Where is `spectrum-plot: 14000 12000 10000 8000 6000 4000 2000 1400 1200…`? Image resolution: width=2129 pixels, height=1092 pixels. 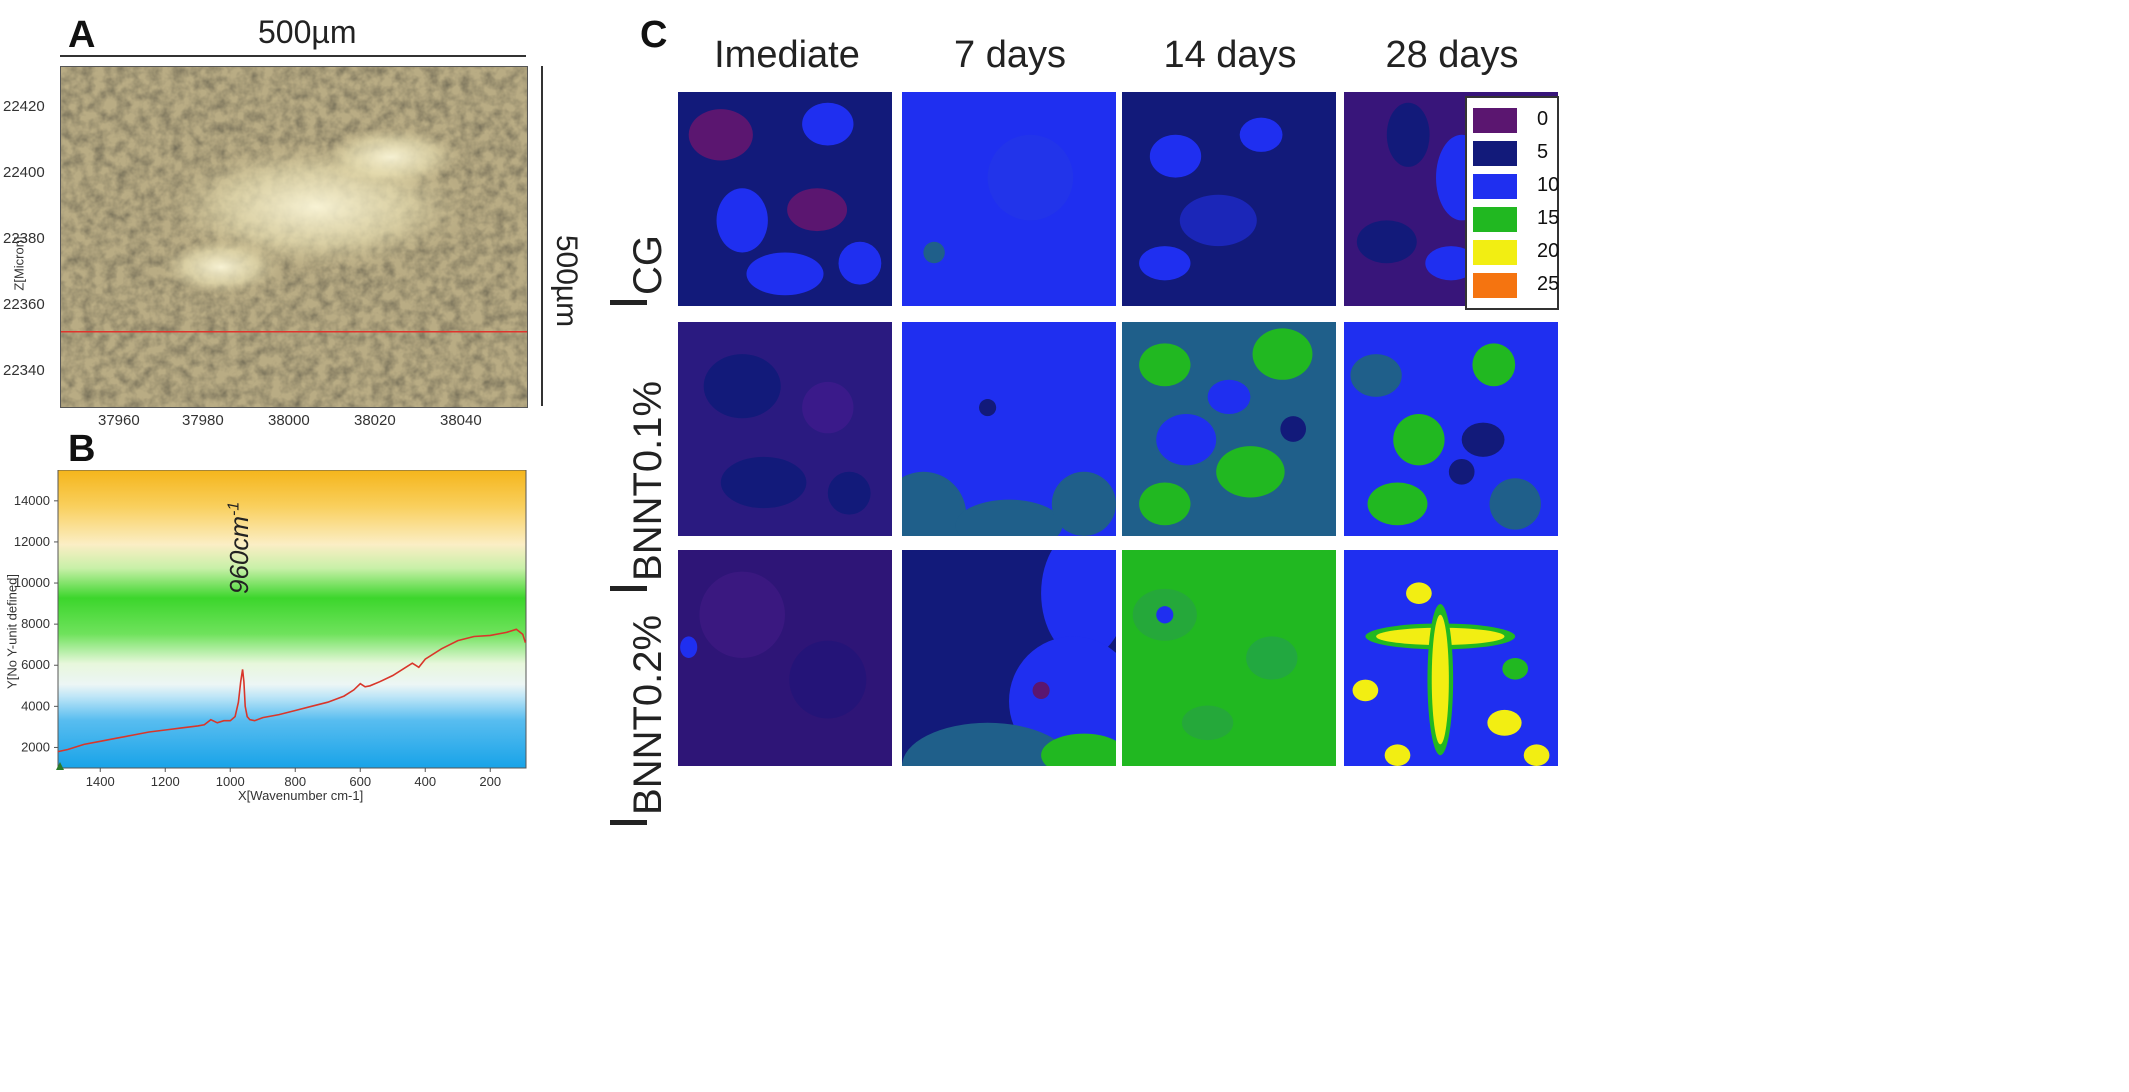
spectrum-plot: 14000 12000 10000 8000 6000 4000 2000 1400 1200… is located at coordinates (270, 629).